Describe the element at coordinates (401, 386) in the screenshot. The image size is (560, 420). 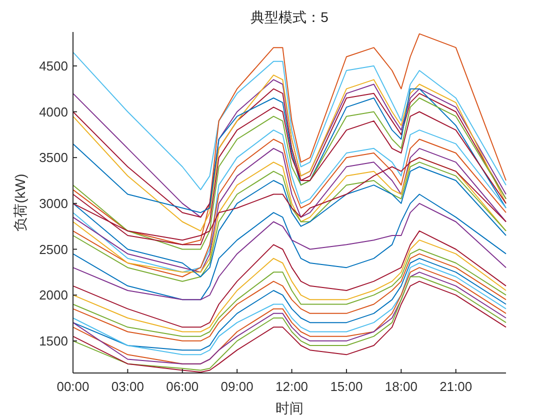
I see `x-tick-label: 18:00` at that location.